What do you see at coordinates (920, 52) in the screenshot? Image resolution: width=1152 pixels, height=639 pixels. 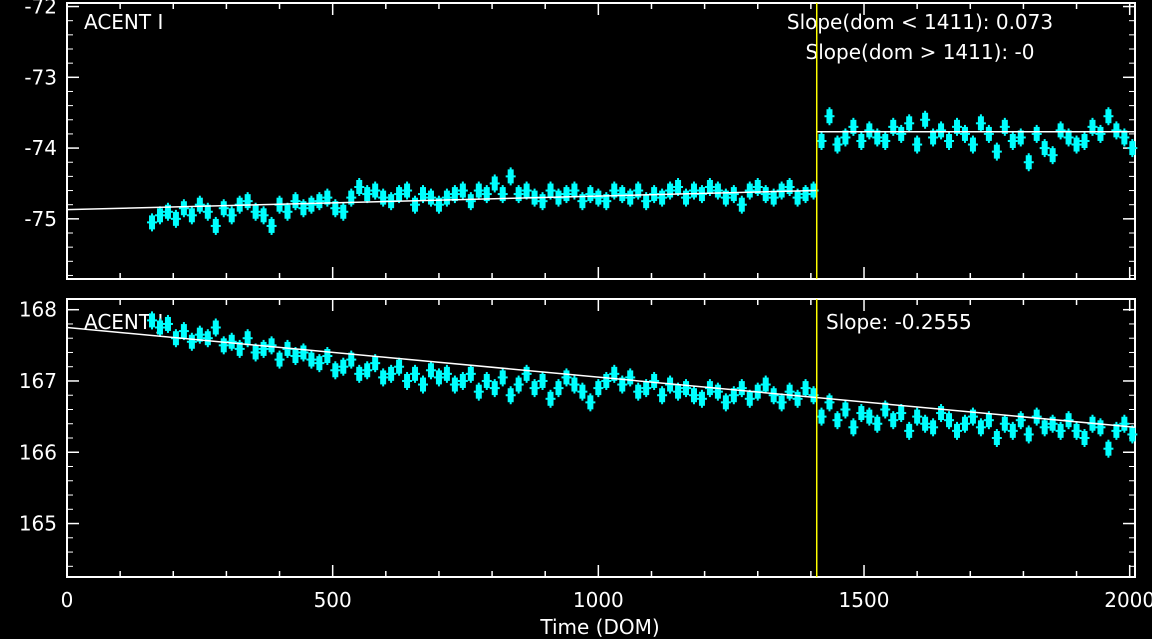 I see `slope-annotation-after: Slope(dom > 1411): -0` at bounding box center [920, 52].